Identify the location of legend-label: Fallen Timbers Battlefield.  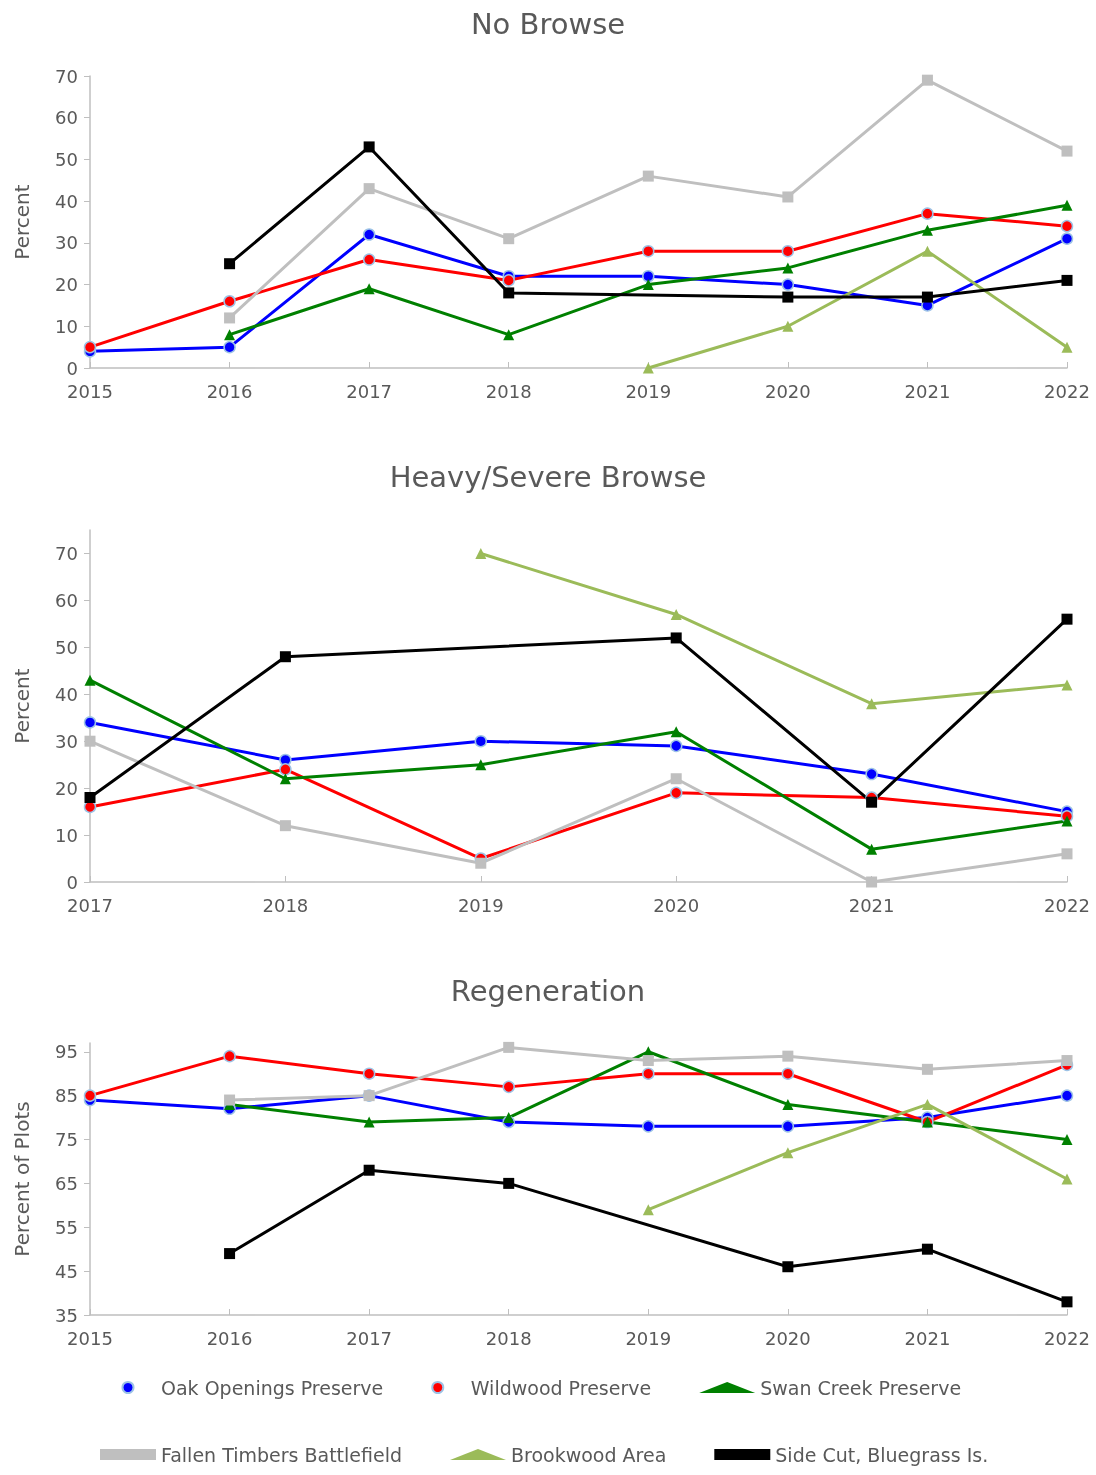
(282, 1454).